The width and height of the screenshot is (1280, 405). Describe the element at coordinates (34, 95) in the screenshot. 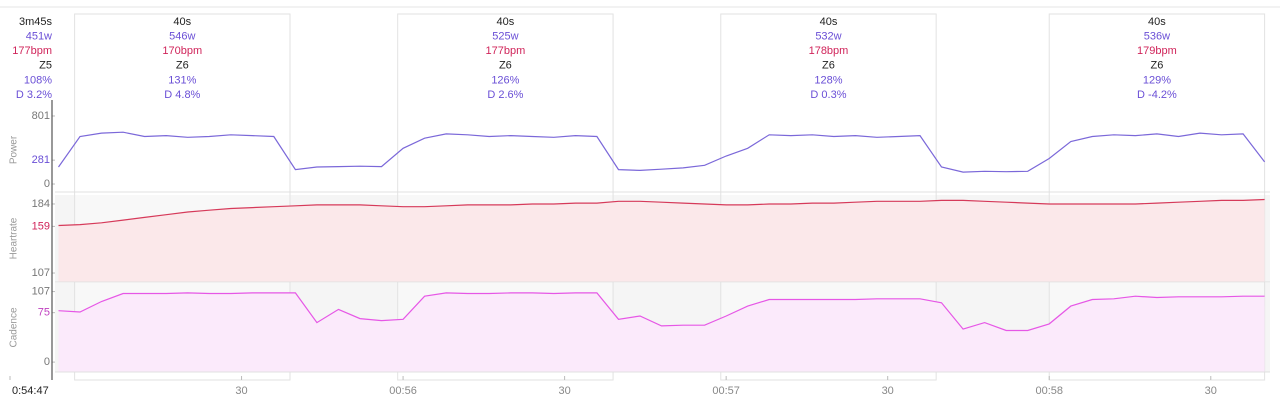

I see `summary-drift: D 3.2%` at that location.